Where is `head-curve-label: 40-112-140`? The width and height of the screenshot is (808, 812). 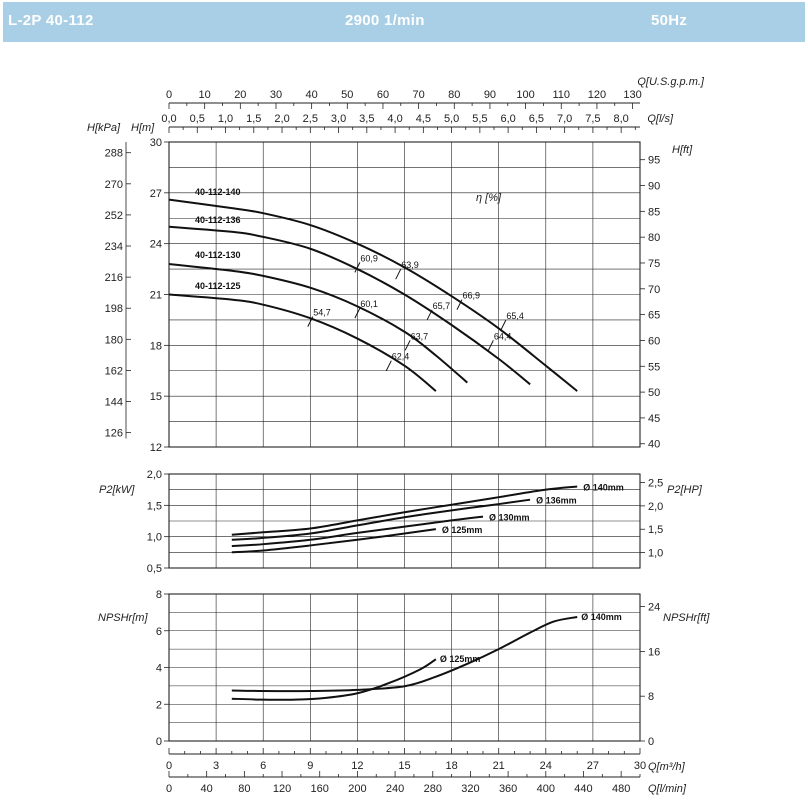
head-curve-label: 40-112-140 is located at coordinates (218, 192).